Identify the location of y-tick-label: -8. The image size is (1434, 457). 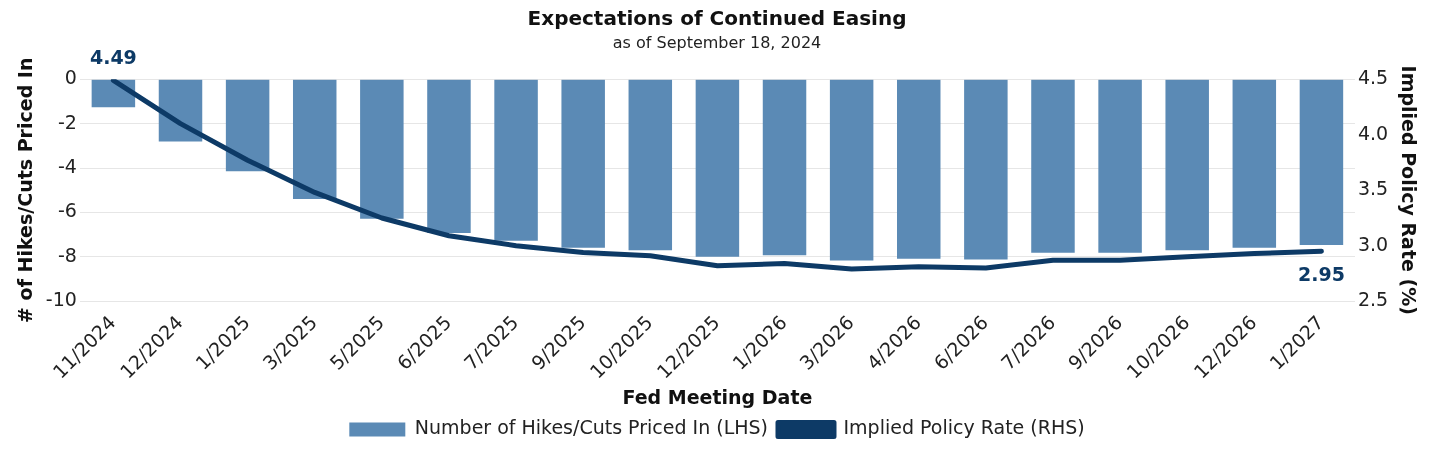
(67, 254).